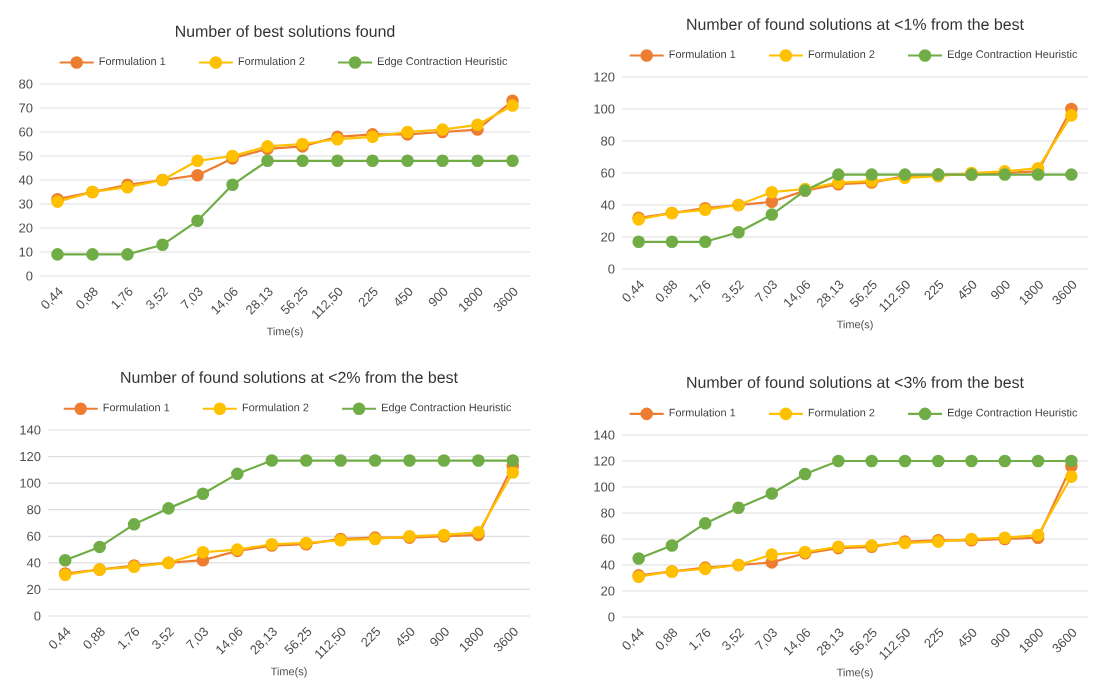 The height and width of the screenshot is (689, 1097). What do you see at coordinates (855, 24) in the screenshot?
I see `chart-title: Number of found solutions at <1% from the best` at bounding box center [855, 24].